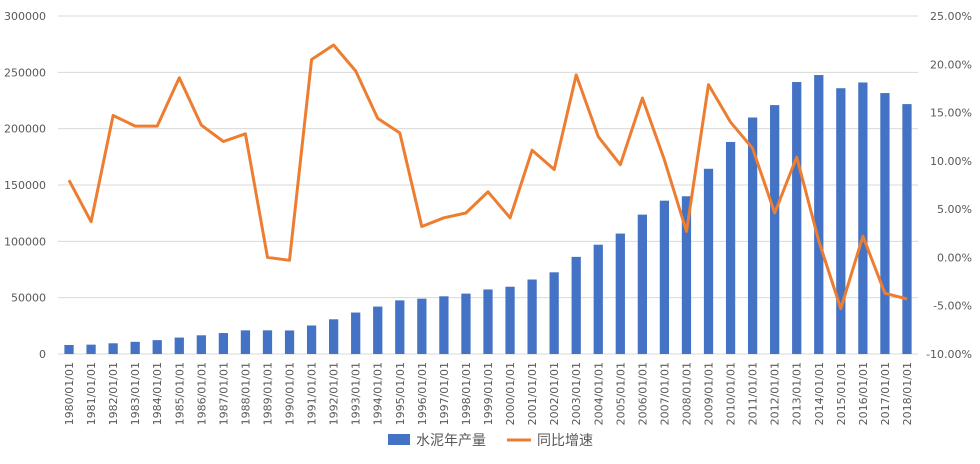  Describe the element at coordinates (179, 393) in the screenshot. I see `x-tick-label: 1985/01/01` at that location.